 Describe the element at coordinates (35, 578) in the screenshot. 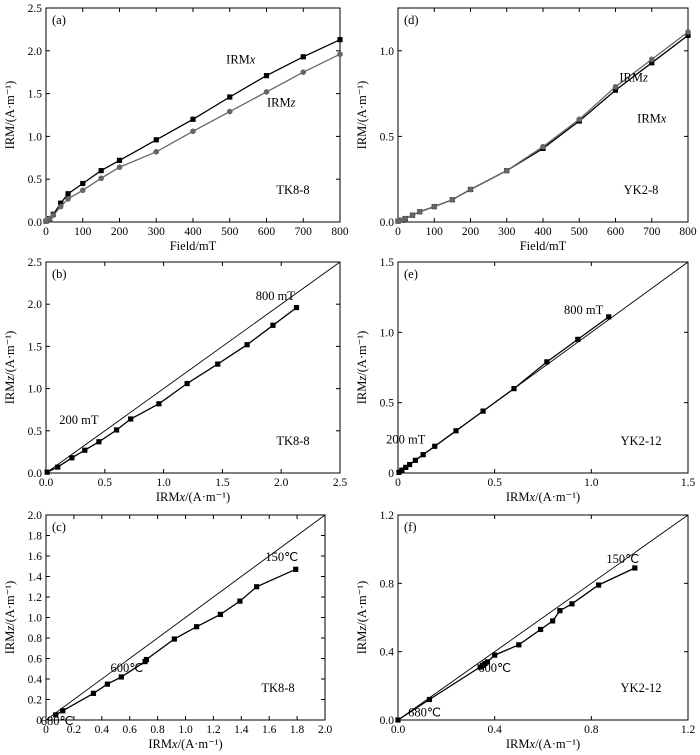

I see `y-tick-label: 1.4` at that location.